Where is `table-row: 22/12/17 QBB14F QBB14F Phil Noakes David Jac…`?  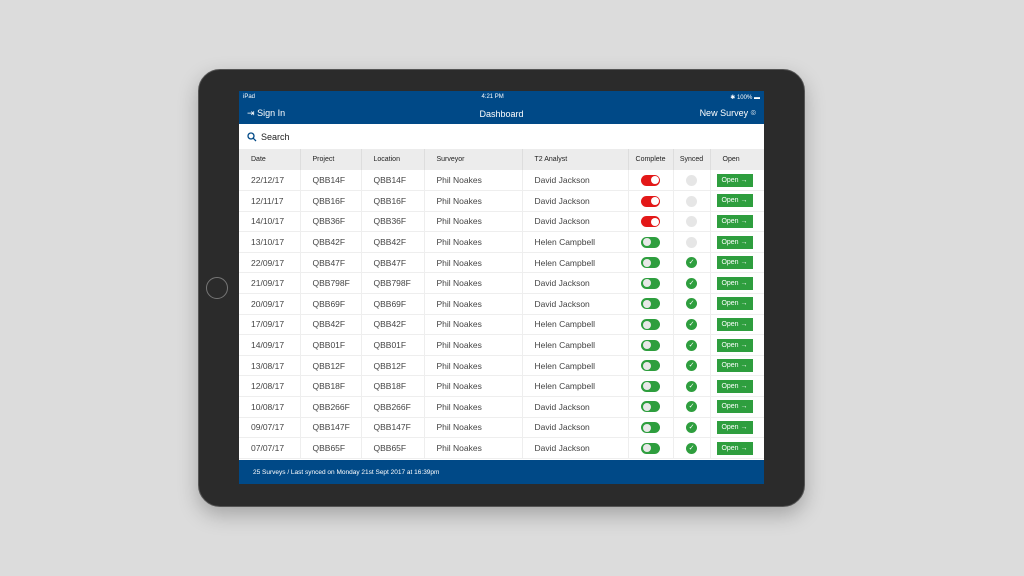
table-row: 22/12/17 QBB14F QBB14F Phil Noakes David Jac… is located at coordinates (501, 181).